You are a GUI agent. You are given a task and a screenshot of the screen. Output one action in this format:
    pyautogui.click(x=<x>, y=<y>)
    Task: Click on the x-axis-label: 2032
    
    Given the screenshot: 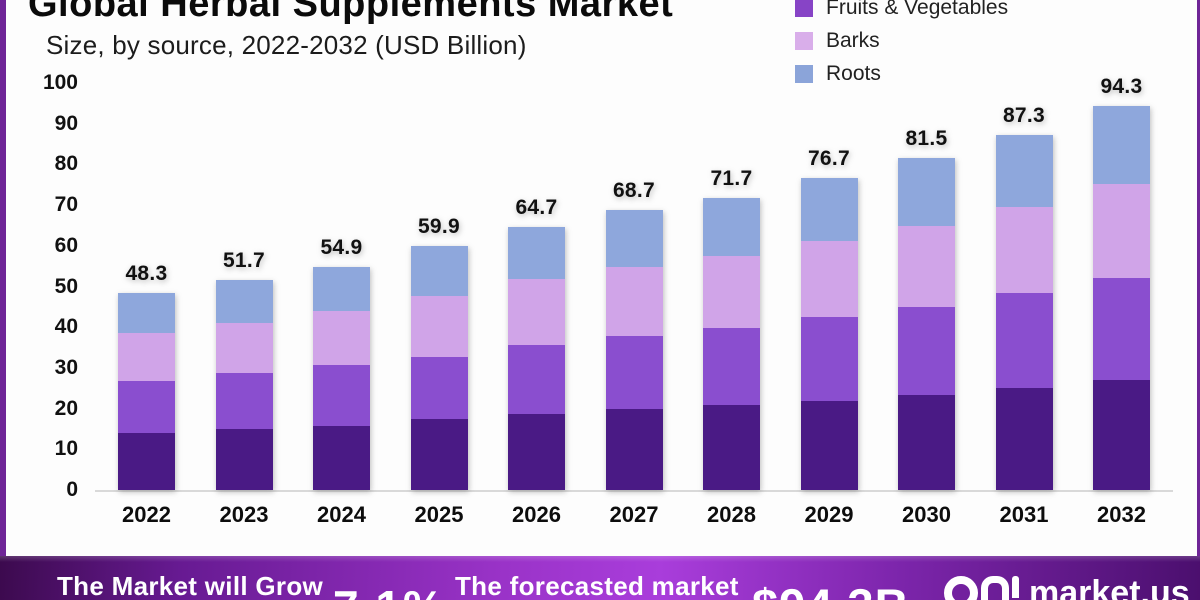 What is the action you would take?
    pyautogui.click(x=1121, y=514)
    